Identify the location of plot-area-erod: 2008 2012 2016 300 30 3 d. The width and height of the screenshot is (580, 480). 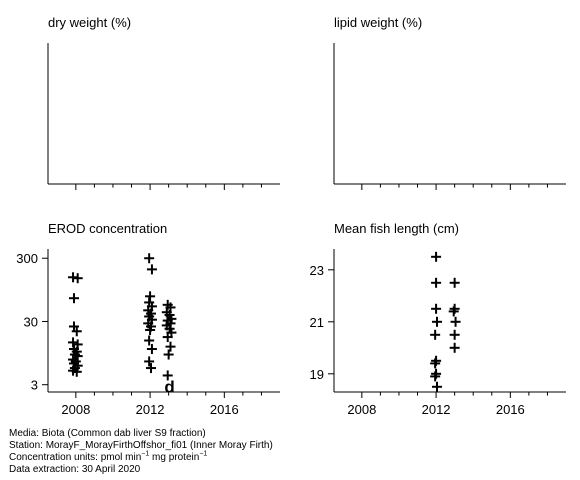
(139, 334).